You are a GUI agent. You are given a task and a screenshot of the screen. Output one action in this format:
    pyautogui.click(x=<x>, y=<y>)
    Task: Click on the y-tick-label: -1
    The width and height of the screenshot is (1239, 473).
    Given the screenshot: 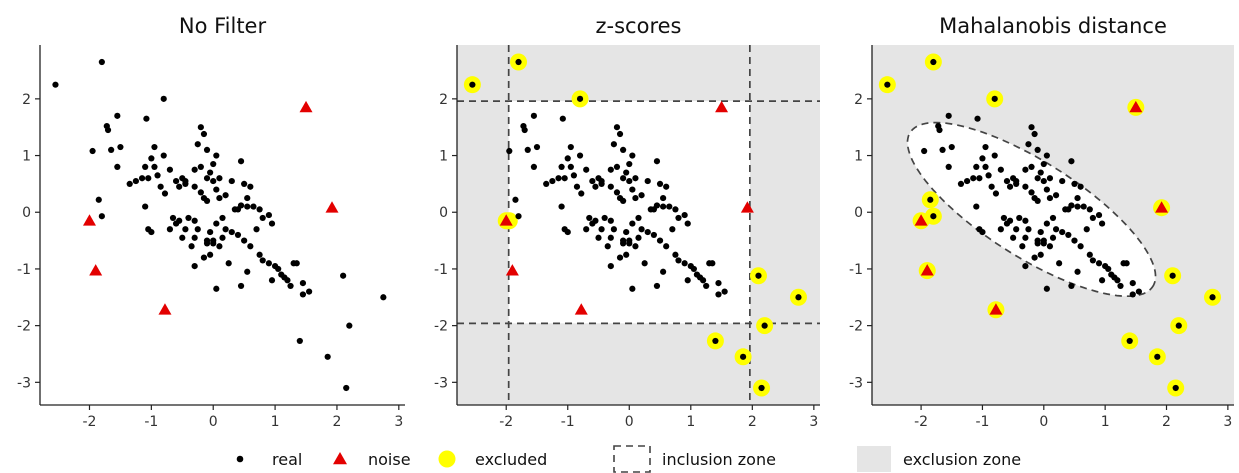 What is the action you would take?
    pyautogui.click(x=856, y=270)
    